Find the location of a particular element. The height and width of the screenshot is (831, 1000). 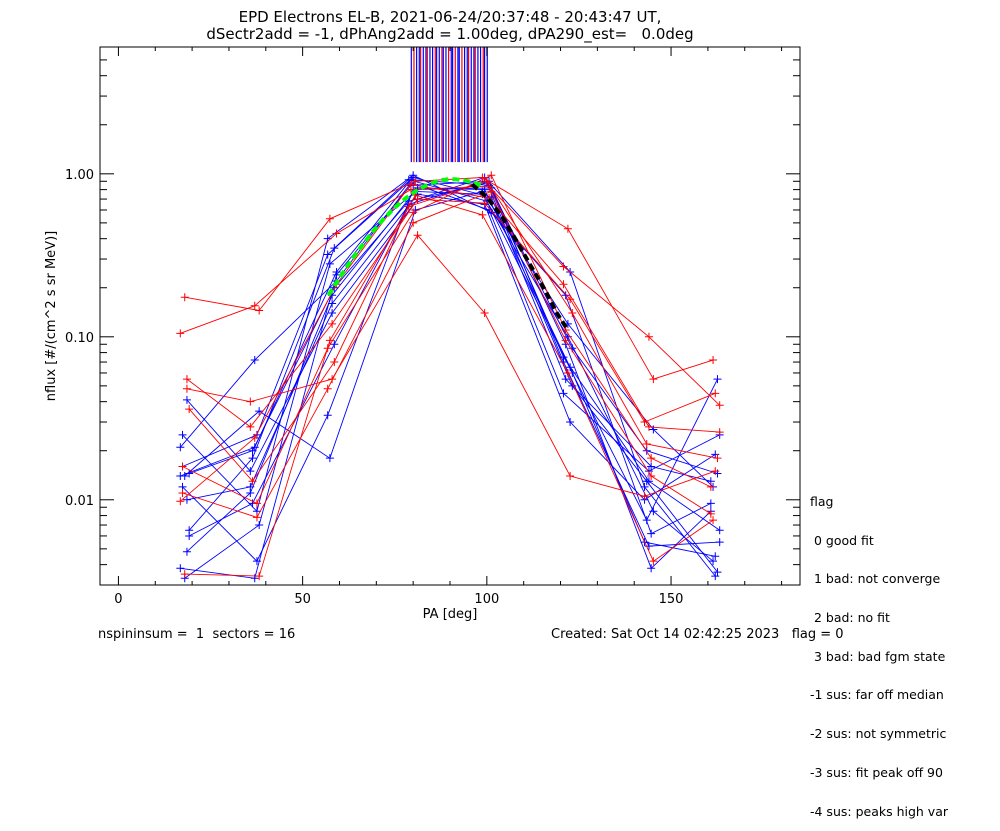

flag-legend-item: 3 bad: bad fgm state is located at coordinates (878, 656).